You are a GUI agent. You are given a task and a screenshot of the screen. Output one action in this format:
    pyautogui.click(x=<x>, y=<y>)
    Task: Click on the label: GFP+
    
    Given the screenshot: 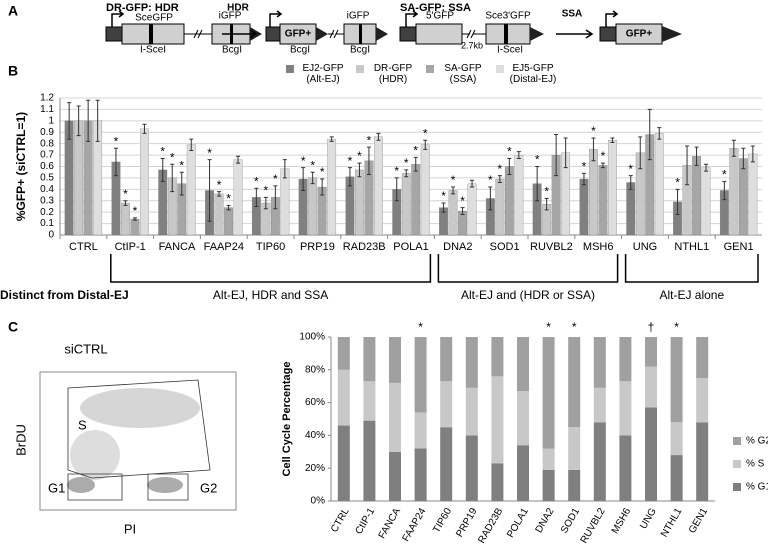 What is the action you would take?
    pyautogui.click(x=639, y=34)
    